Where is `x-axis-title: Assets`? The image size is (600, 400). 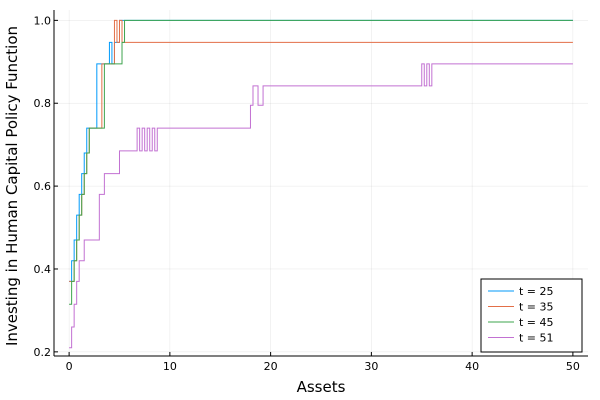
x-axis-title: Assets is located at coordinates (321, 387).